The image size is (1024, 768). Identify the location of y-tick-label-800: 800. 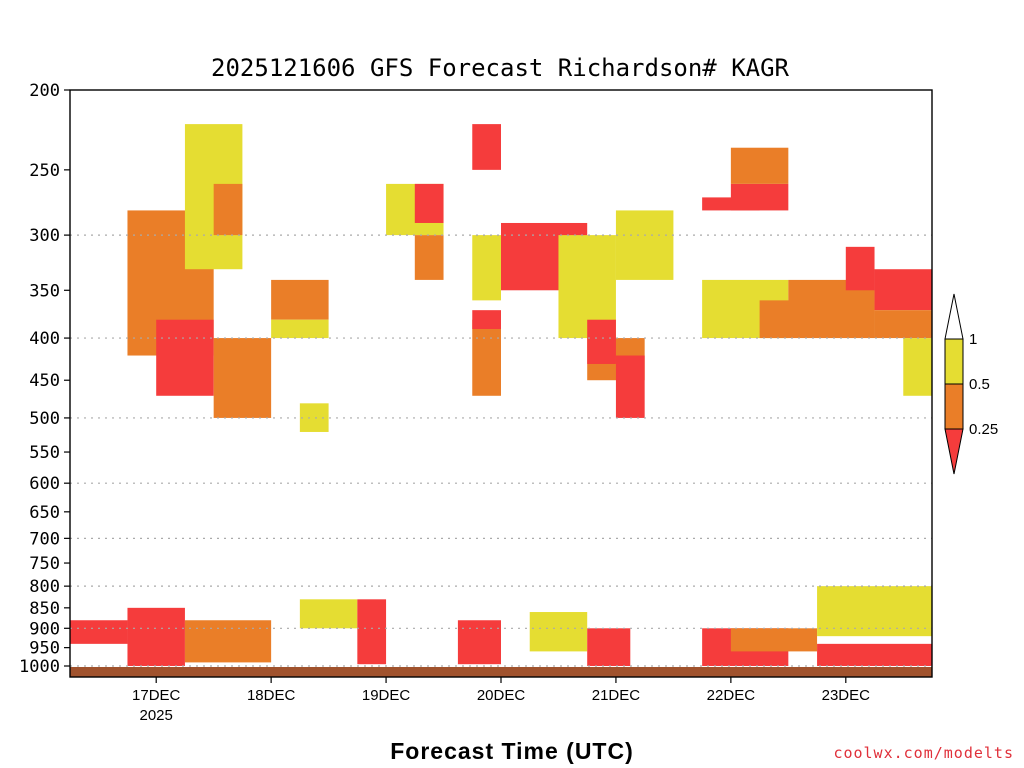
(44, 587).